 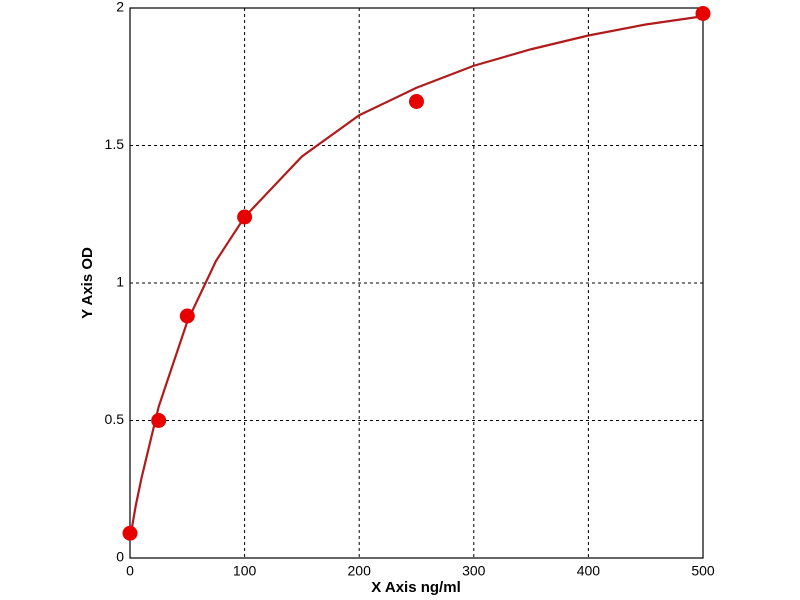 What do you see at coordinates (589, 571) in the screenshot?
I see `x-tick-label: 400` at bounding box center [589, 571].